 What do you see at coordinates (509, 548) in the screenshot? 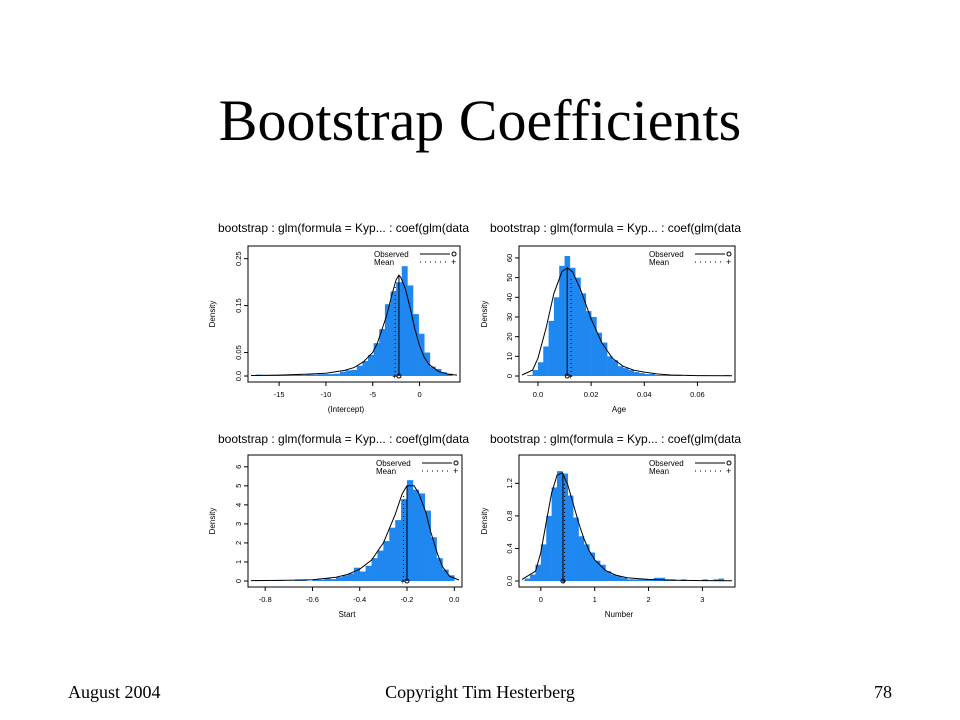
I see `y-tick-label: 0.4` at bounding box center [509, 548].